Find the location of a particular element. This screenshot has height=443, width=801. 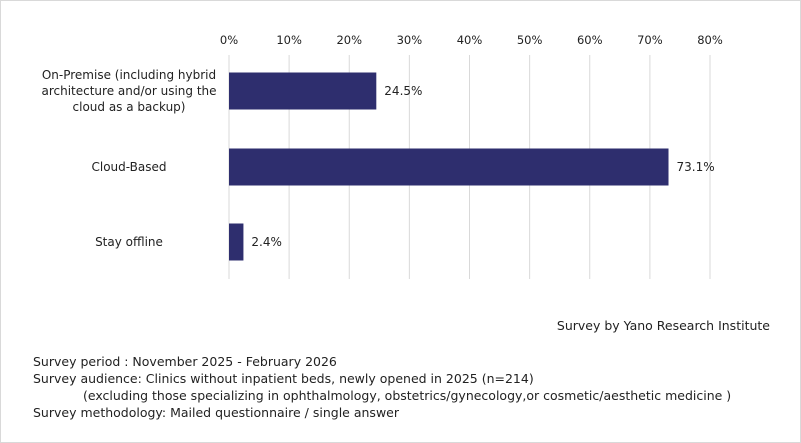

x-tick-label: 60% is located at coordinates (590, 40).